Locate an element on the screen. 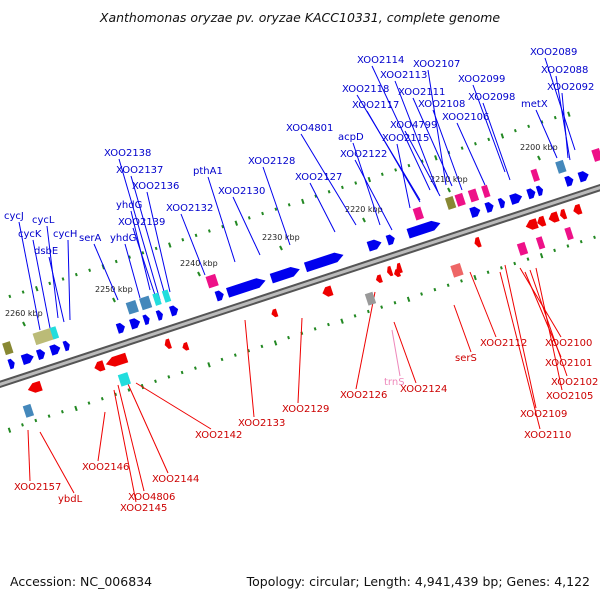  forward-gene-label: XOO2098 is located at coordinates (491, 97).